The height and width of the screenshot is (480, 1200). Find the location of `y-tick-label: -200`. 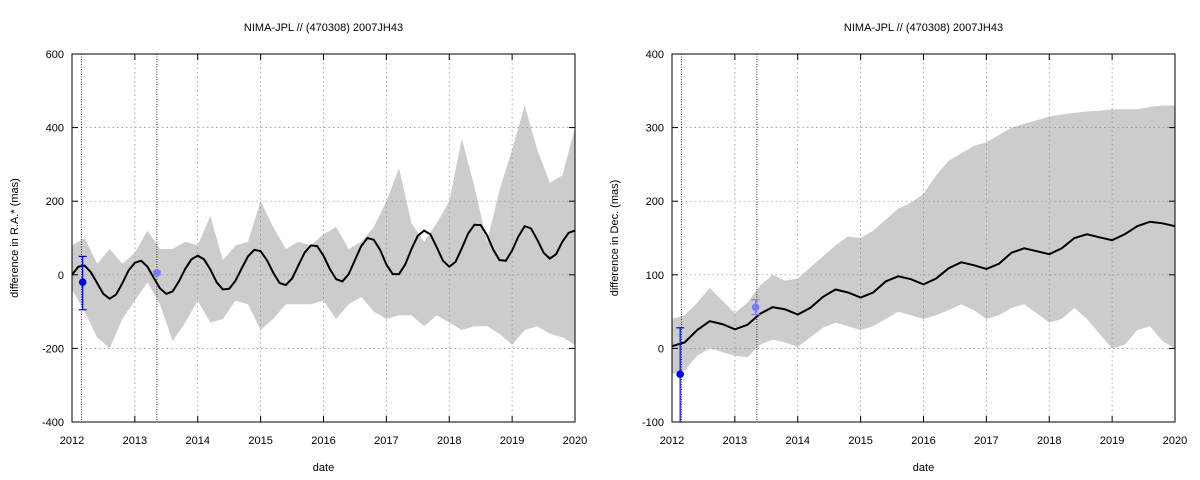

y-tick-label: -200 is located at coordinates (53, 349).